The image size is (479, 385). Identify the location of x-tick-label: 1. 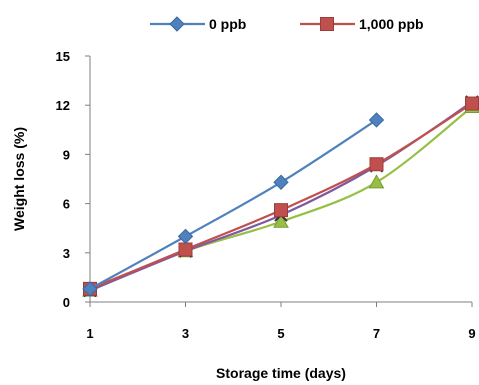
(89, 333).